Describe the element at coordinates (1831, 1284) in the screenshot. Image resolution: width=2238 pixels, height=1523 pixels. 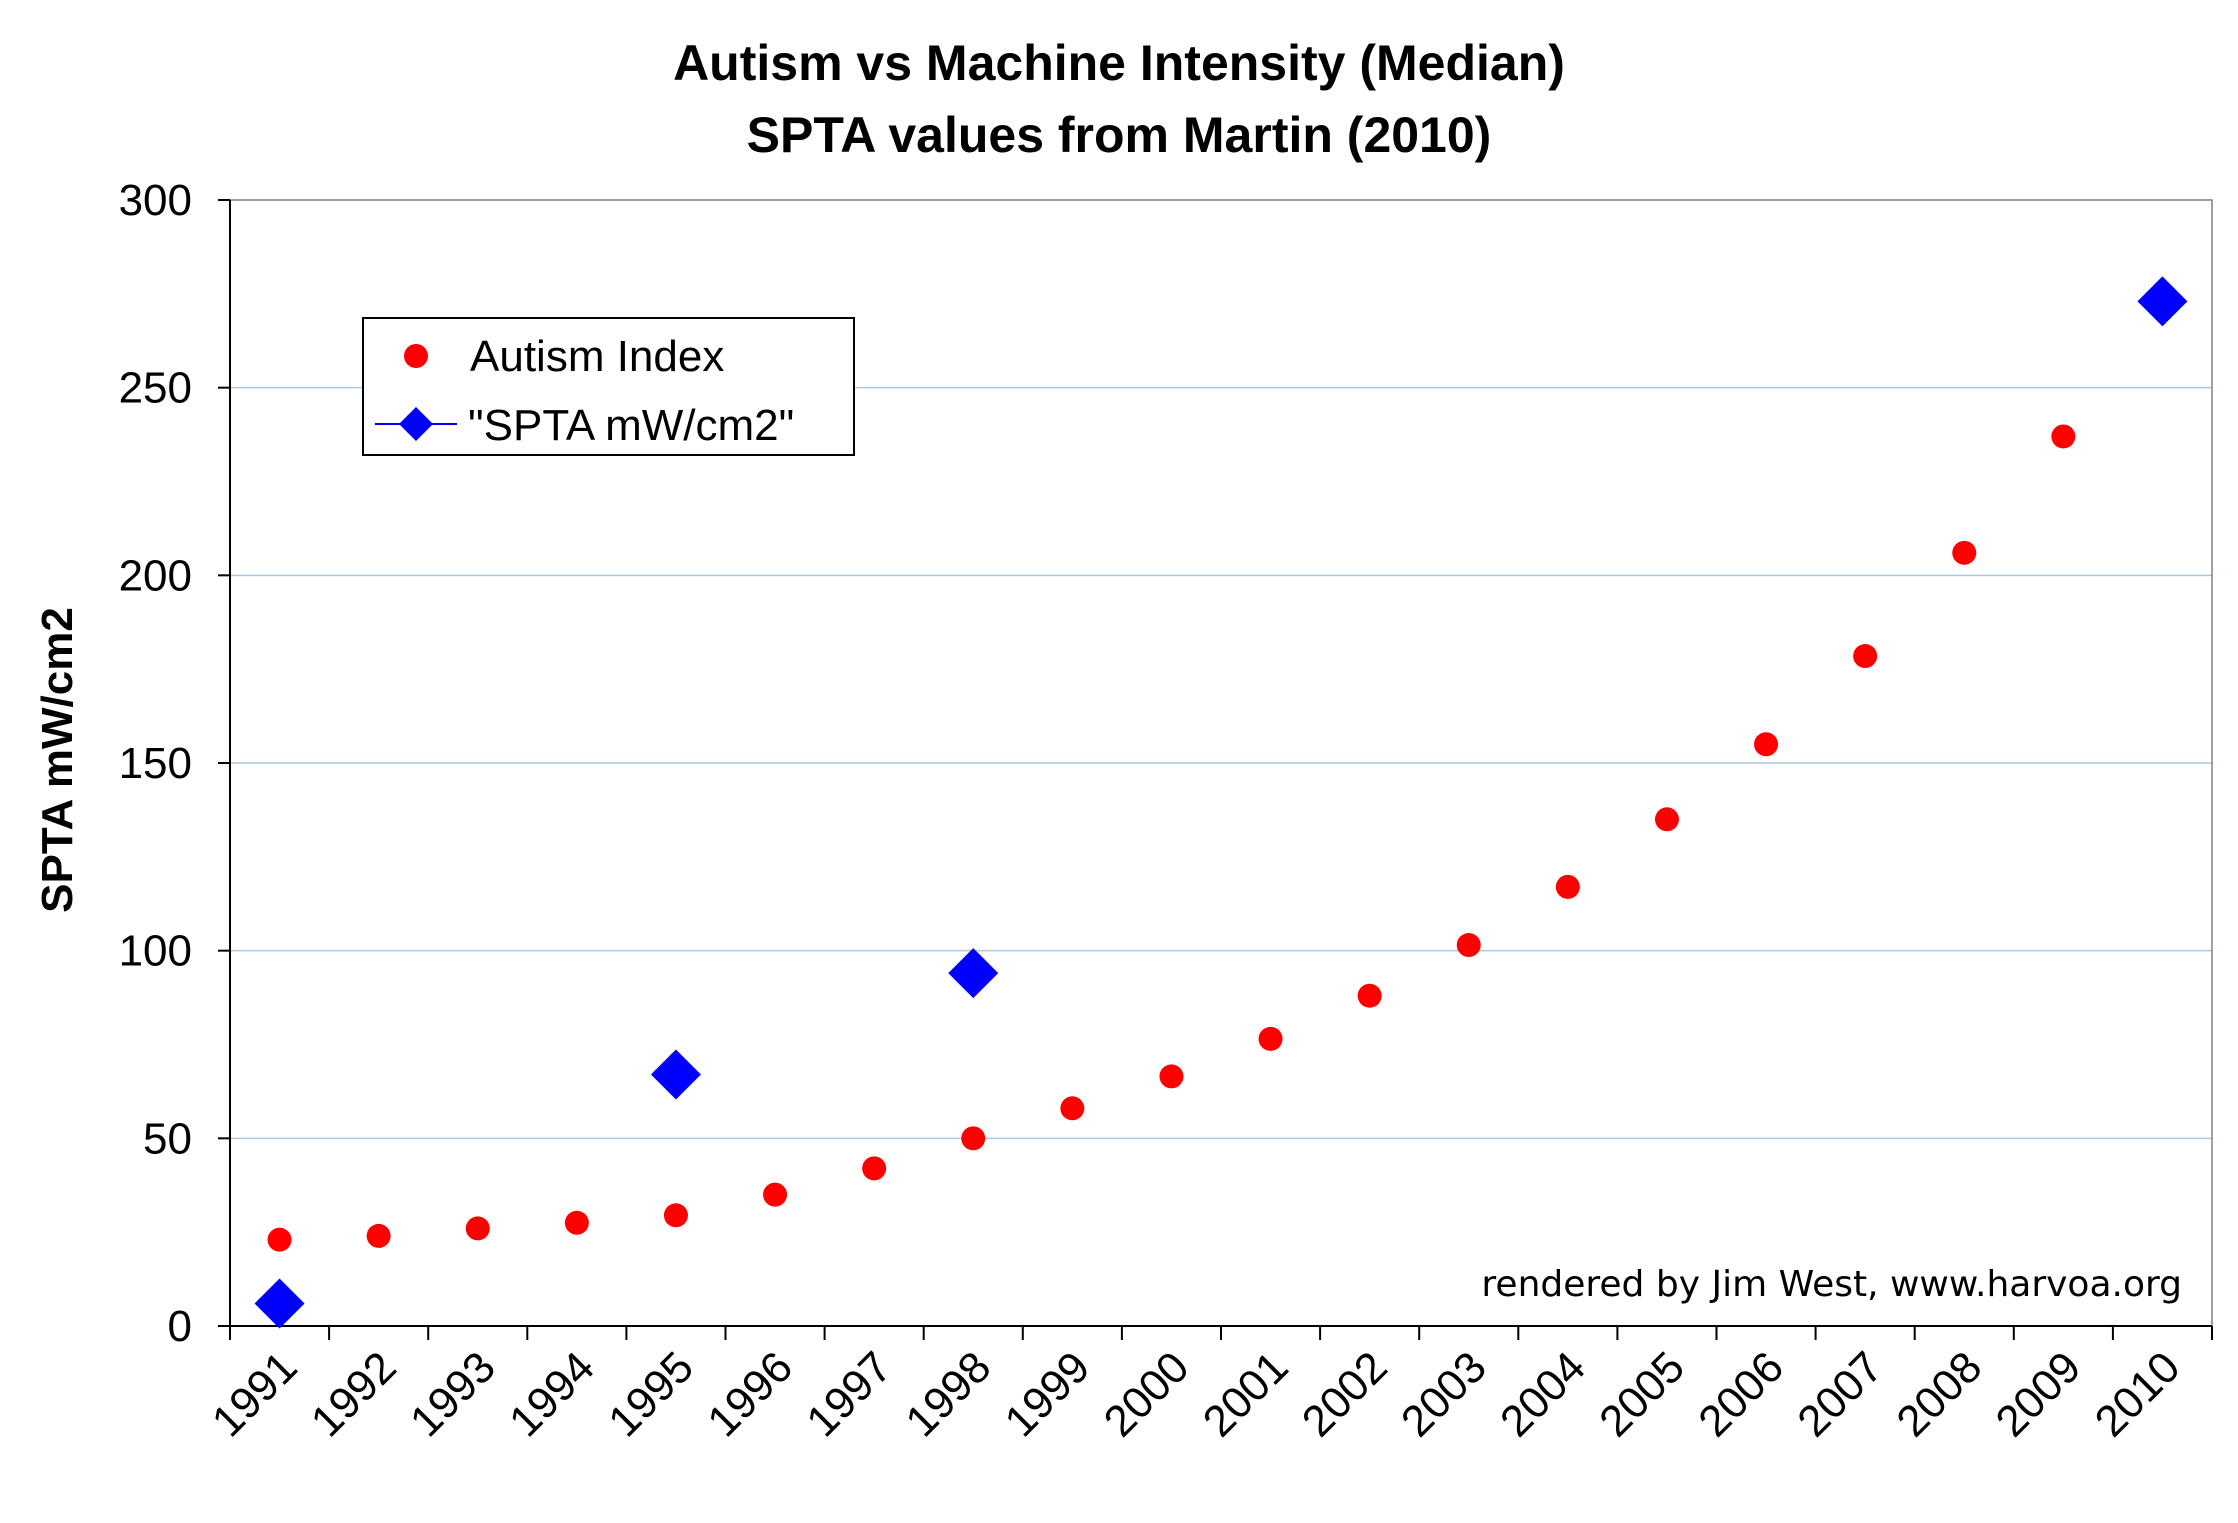
I see `credit-annotation: rendered by Jim West, www.harvoa.org` at that location.